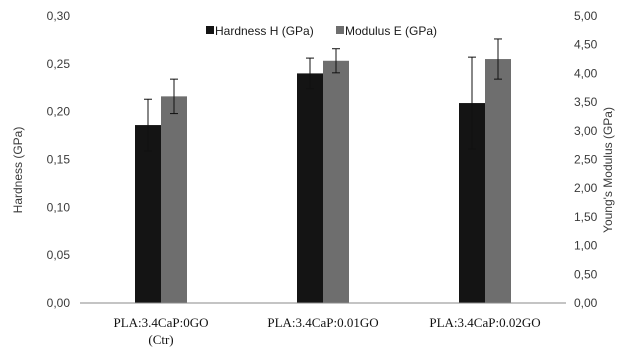 The image size is (631, 348). What do you see at coordinates (586, 131) in the screenshot?
I see `y2-tick-label: 3,00` at bounding box center [586, 131].